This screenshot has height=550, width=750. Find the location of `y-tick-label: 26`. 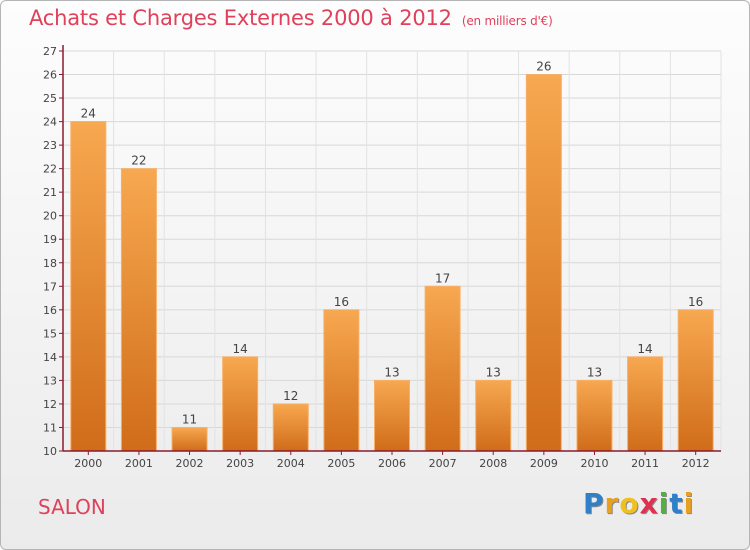

y-tick-label: 26 is located at coordinates (50, 75).